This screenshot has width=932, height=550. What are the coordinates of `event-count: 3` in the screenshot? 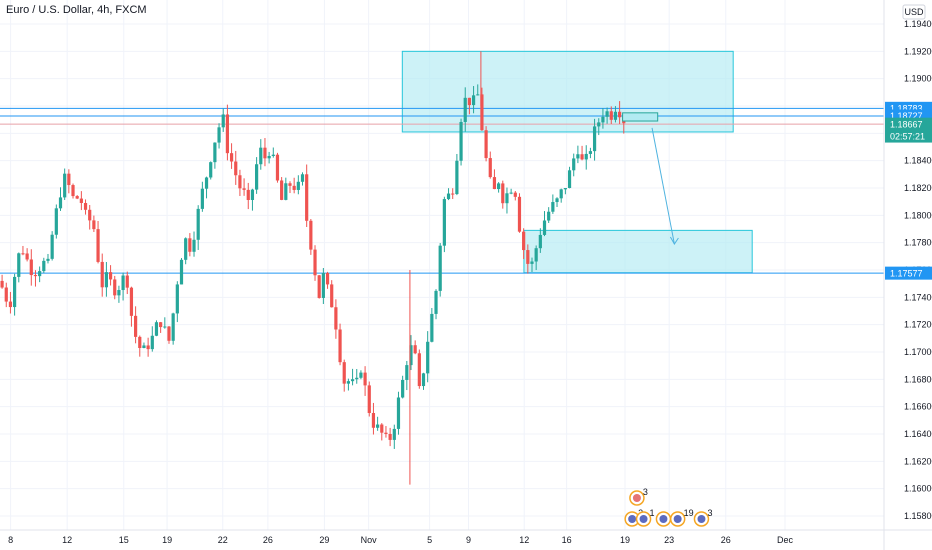 It's located at (709, 513).